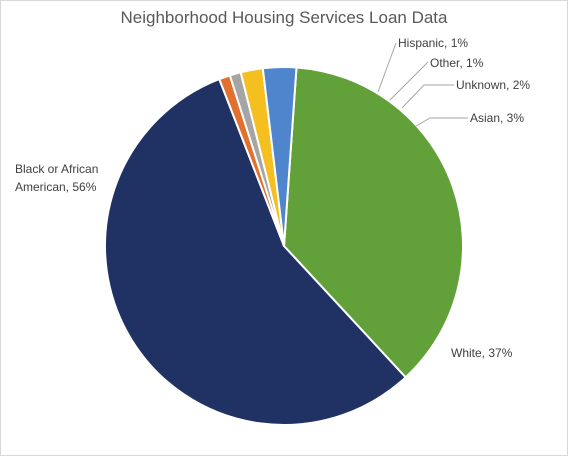 Image resolution: width=568 pixels, height=456 pixels. Describe the element at coordinates (284, 17) in the screenshot. I see `chart-title: Neighborhood Housing Services Loan Data` at that location.